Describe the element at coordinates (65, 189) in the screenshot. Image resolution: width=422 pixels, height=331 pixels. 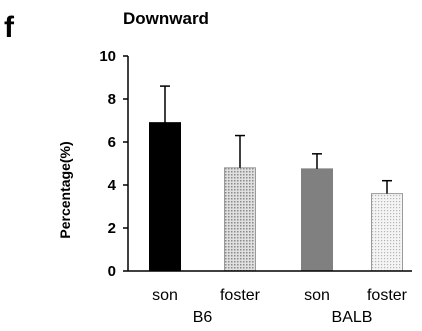
I see `y-axis-label: Percentage(%)` at that location.